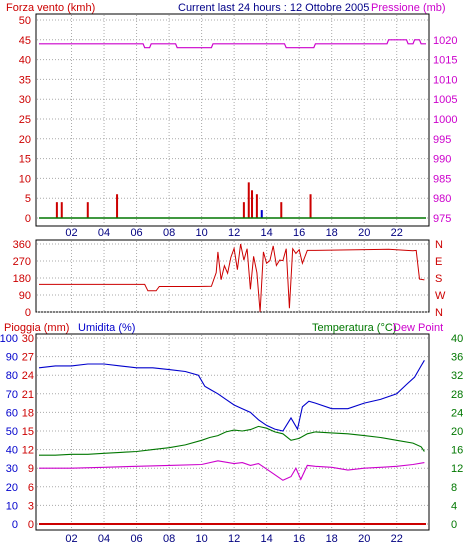 The width and height of the screenshot is (466, 557). What do you see at coordinates (397, 233) in the screenshot?
I see `wind-x-tick-label: 22` at bounding box center [397, 233].